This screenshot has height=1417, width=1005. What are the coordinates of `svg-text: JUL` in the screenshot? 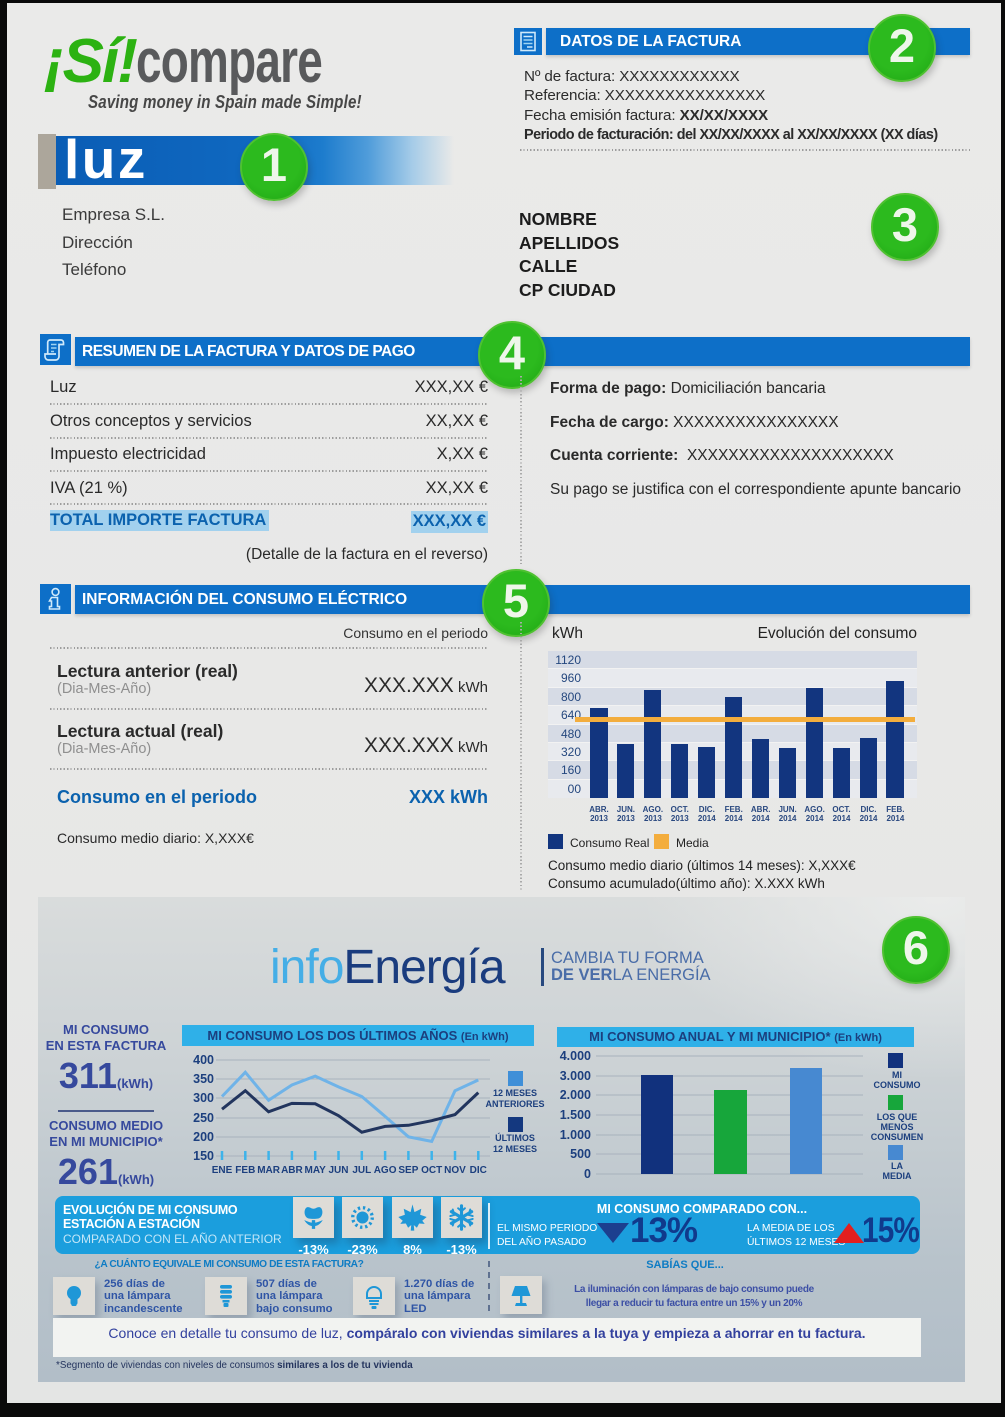 It's located at (361, 1170).